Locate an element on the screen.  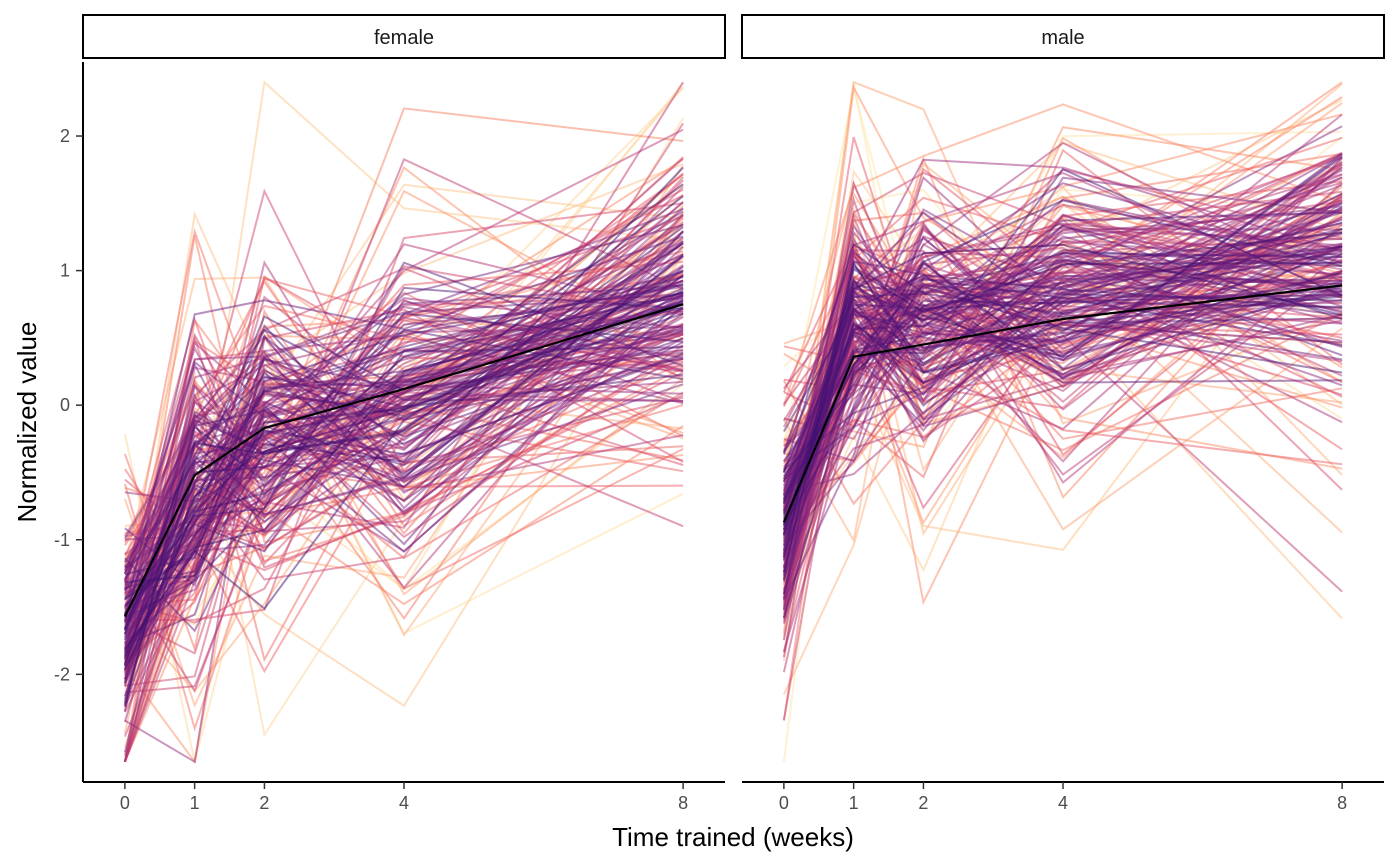
strip-female-label: female is located at coordinates (404, 38).